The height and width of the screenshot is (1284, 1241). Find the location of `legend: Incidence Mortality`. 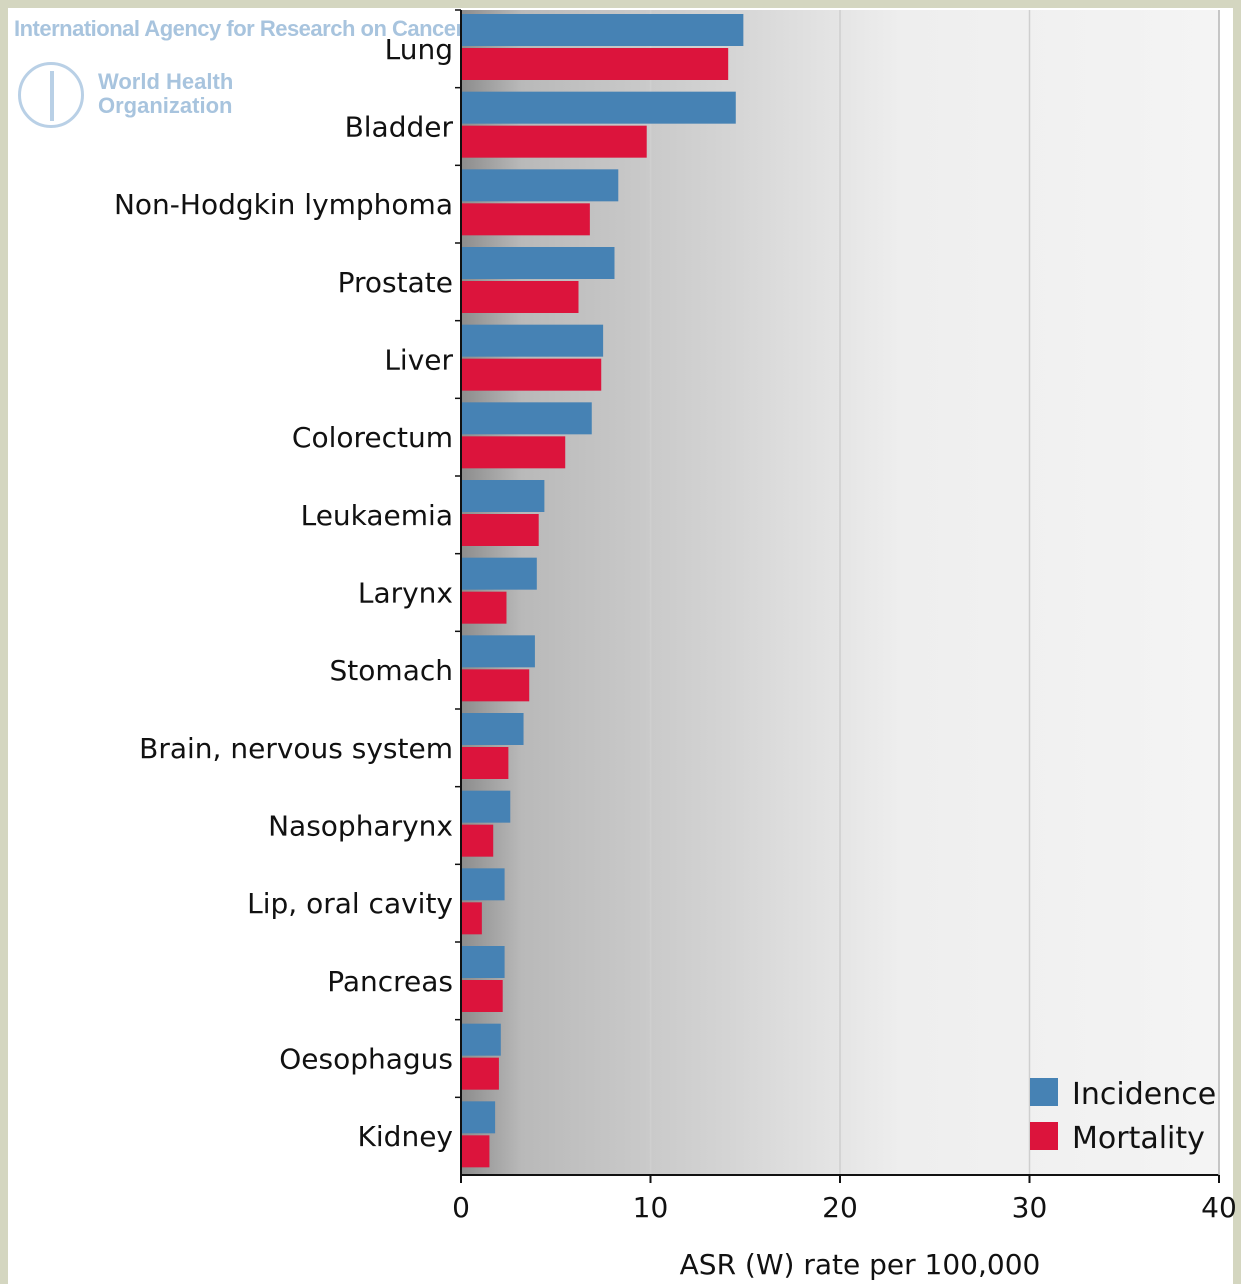

legend: Incidence Mortality is located at coordinates (1123, 1116).